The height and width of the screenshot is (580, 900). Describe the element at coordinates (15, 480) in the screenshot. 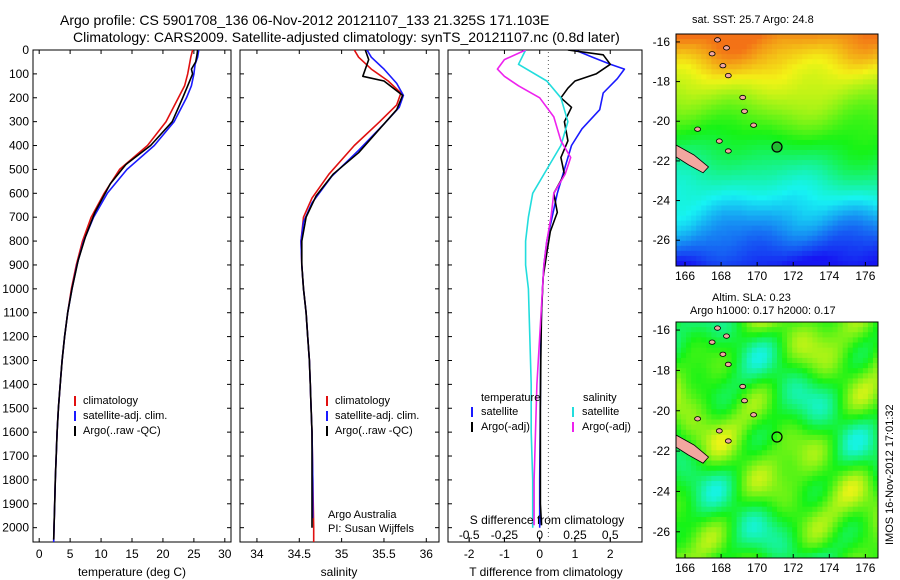

I see `depth-tick-label: 1800` at that location.